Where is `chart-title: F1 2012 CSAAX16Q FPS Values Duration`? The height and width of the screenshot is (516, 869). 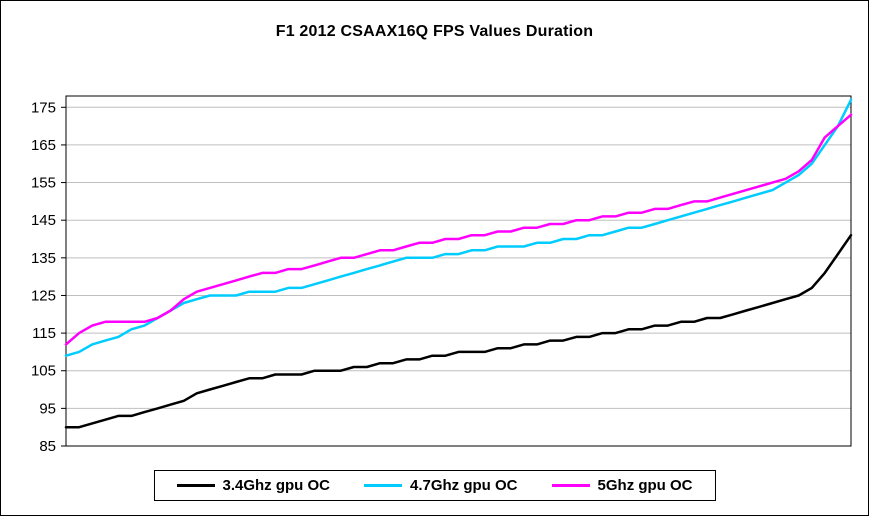 chart-title: F1 2012 CSAAX16Q FPS Values Duration is located at coordinates (434, 31).